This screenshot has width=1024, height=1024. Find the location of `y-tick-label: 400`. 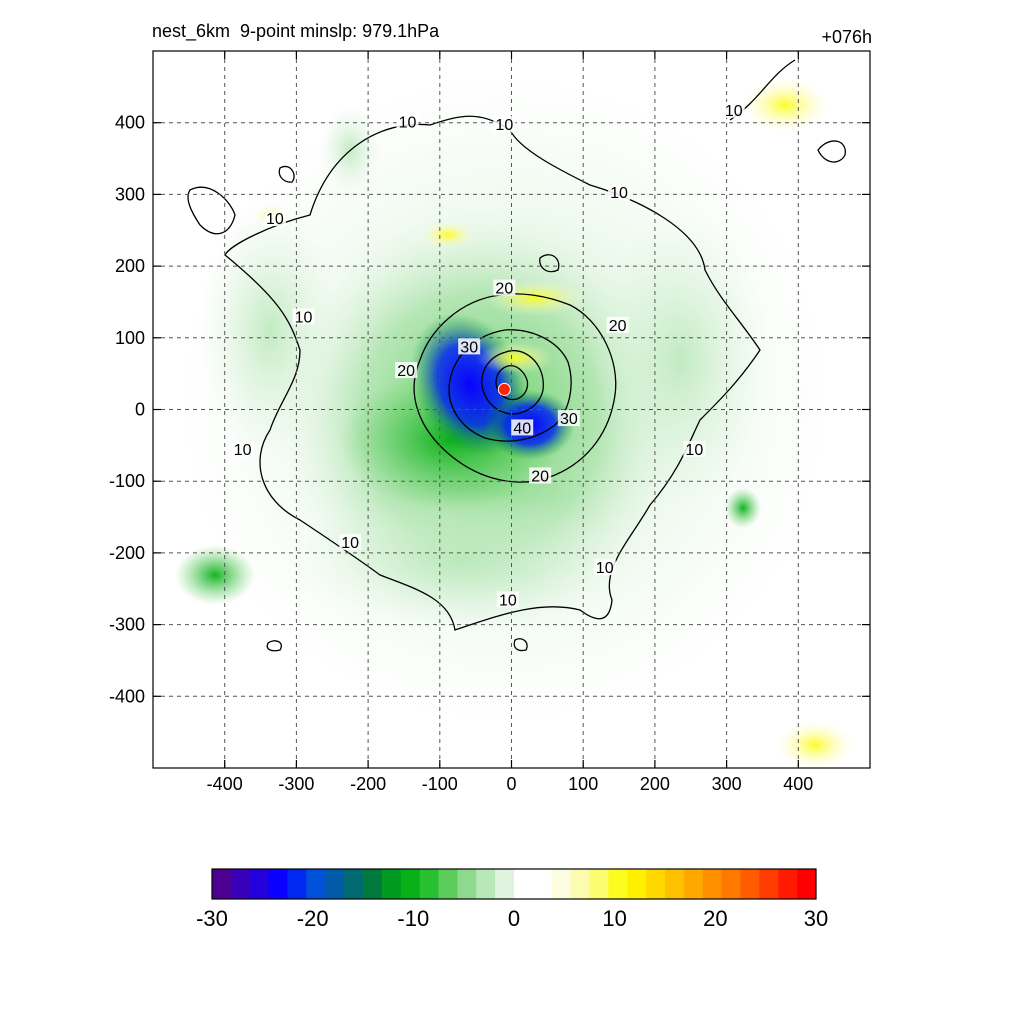

y-tick-label: 400 is located at coordinates (130, 123).